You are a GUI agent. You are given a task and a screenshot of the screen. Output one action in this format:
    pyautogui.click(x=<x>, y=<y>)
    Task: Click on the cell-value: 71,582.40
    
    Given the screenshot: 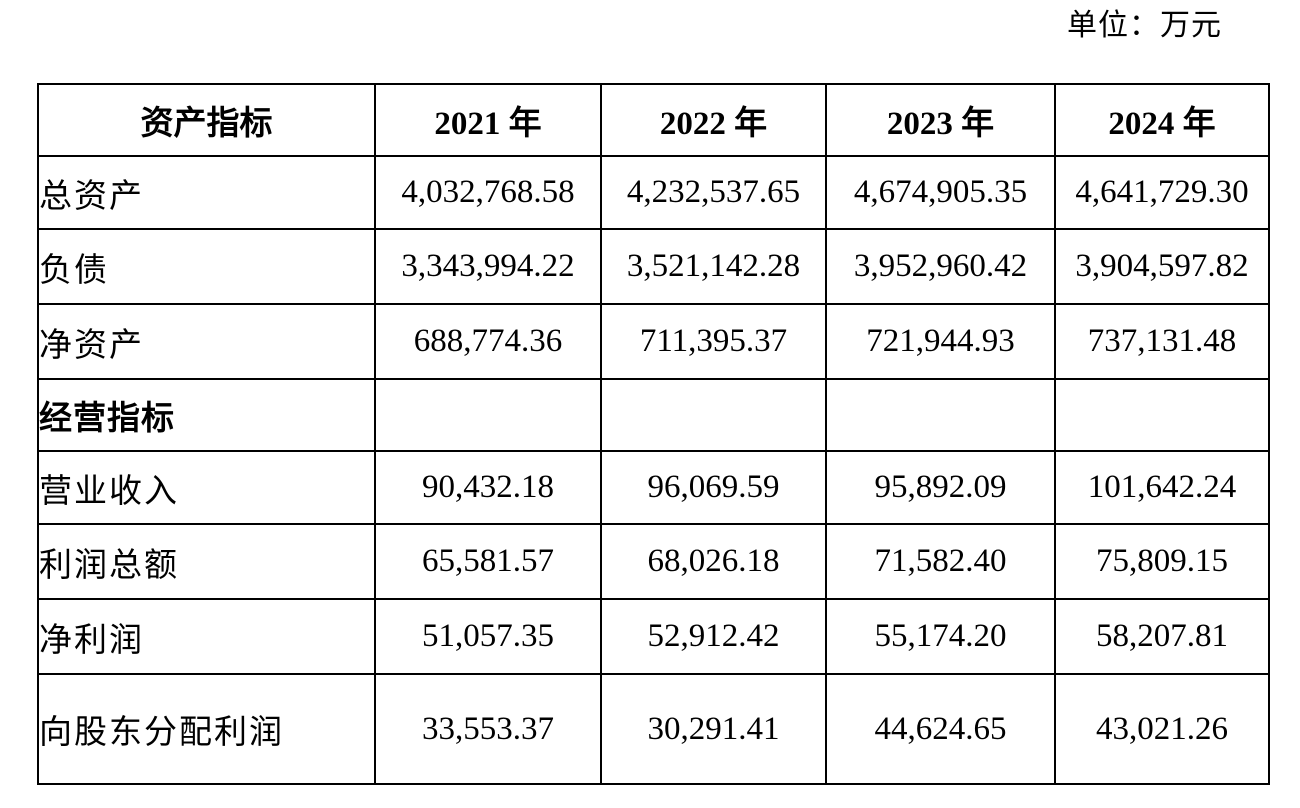 What is the action you would take?
    pyautogui.click(x=940, y=561)
    